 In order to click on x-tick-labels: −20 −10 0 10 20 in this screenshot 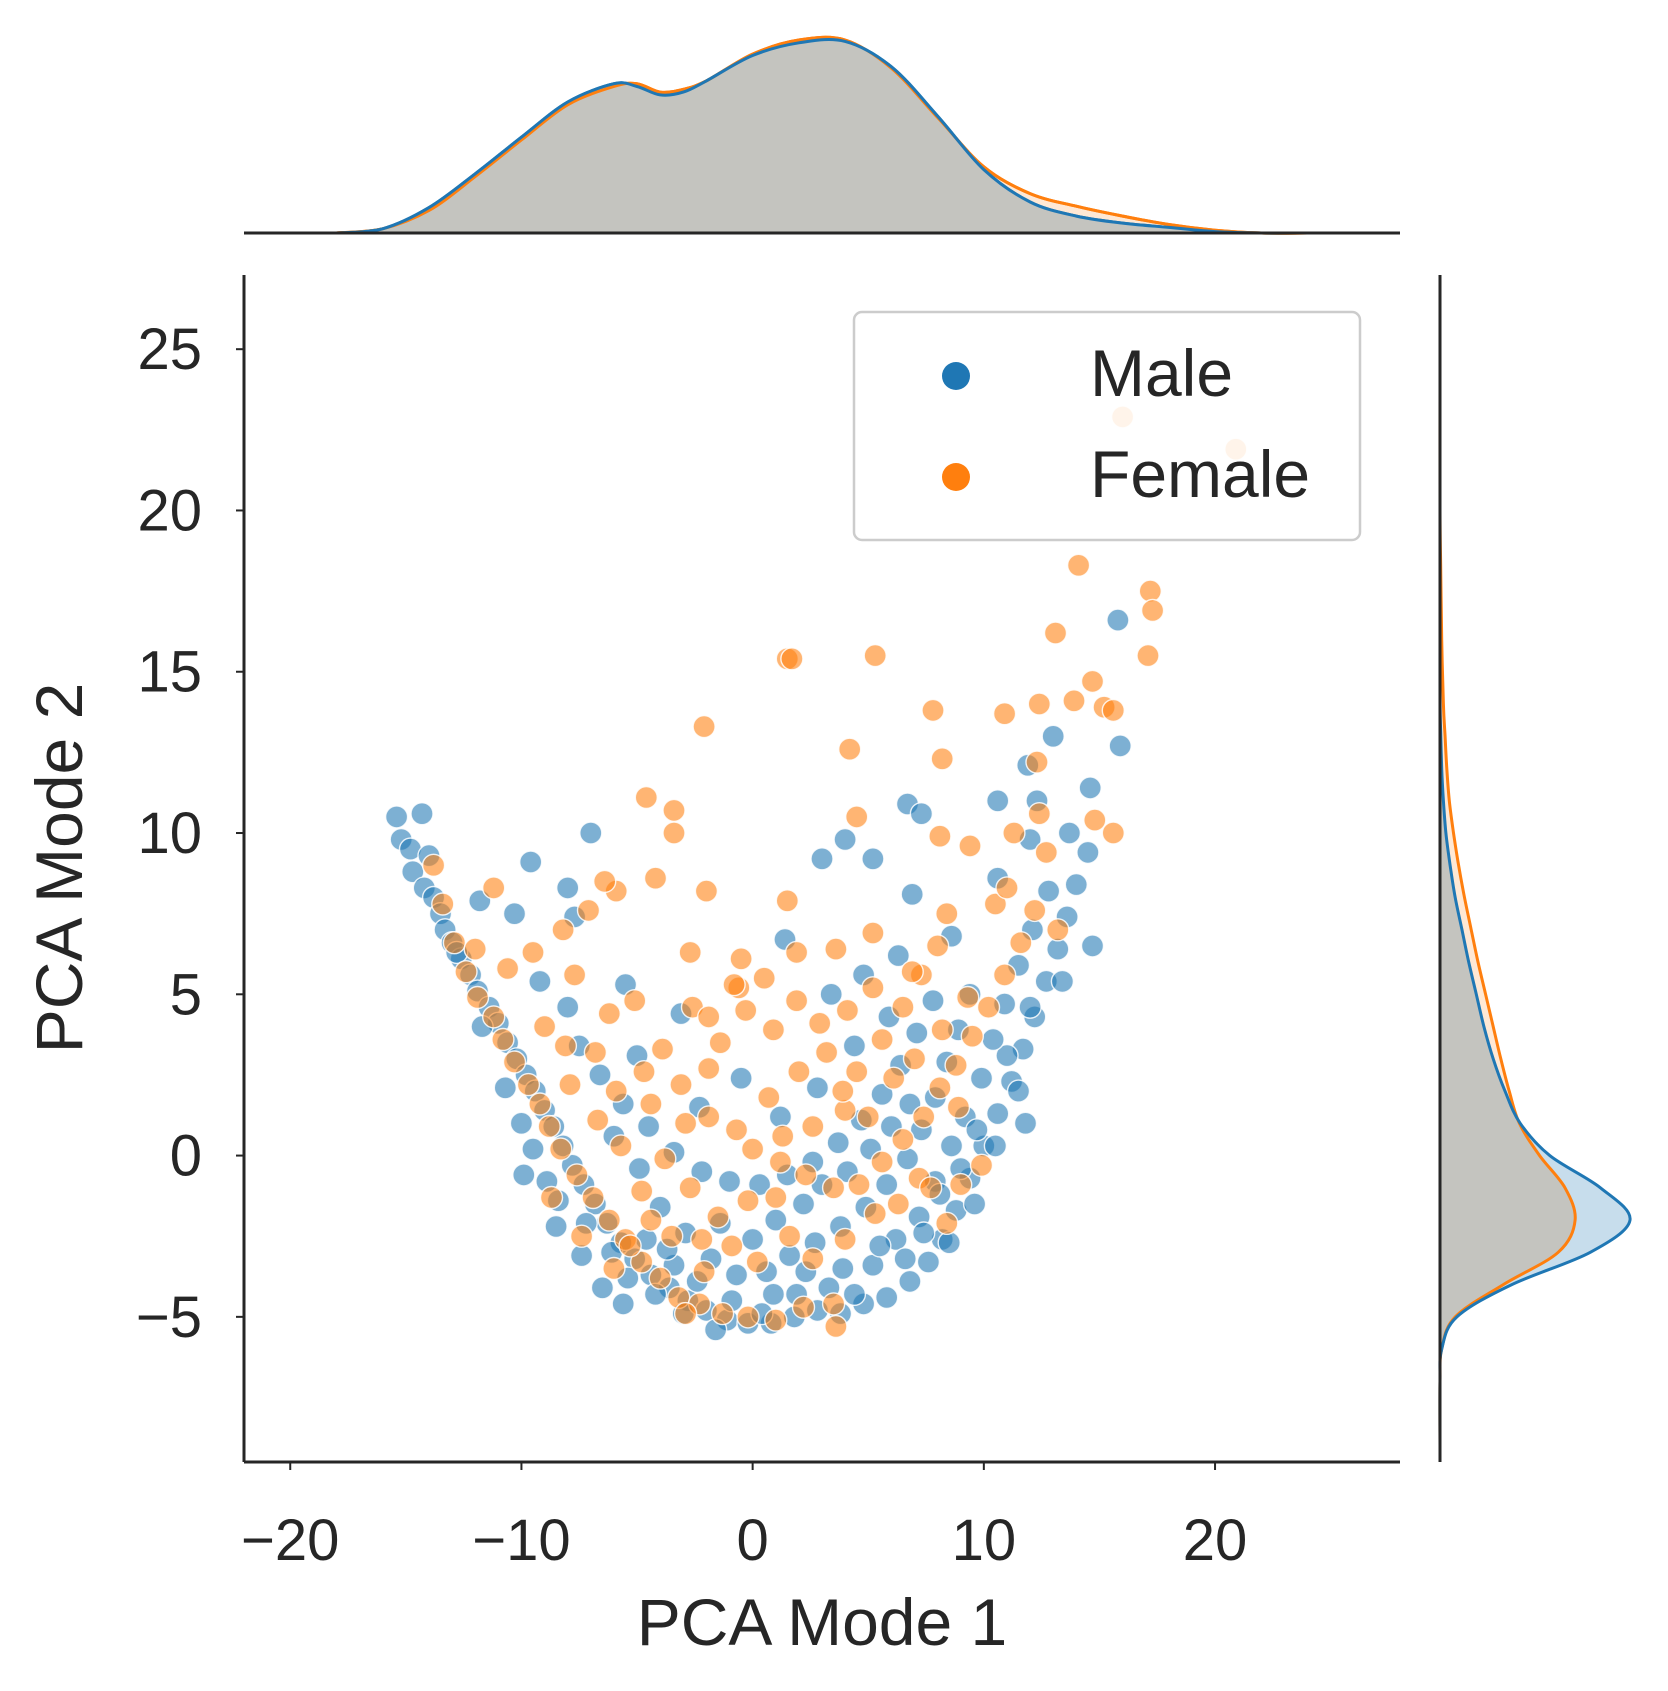, I will do `click(744, 1517)`.